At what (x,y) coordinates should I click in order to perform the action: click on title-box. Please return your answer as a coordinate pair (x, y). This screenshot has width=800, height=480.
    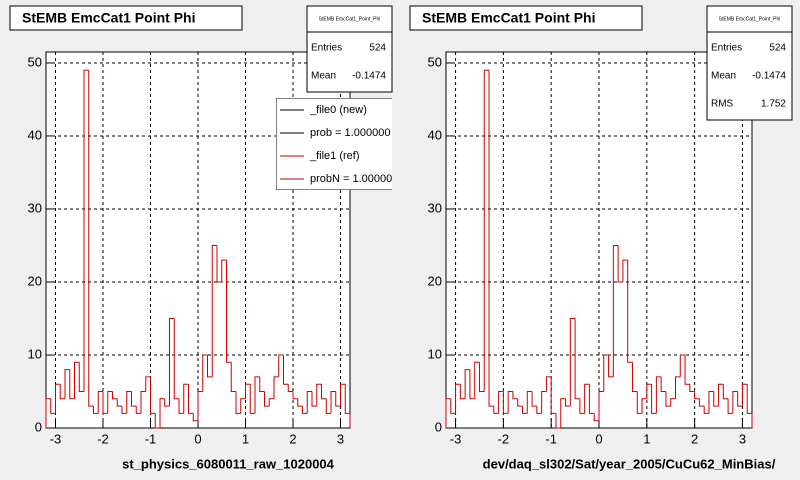
    Looking at the image, I should click on (526, 18).